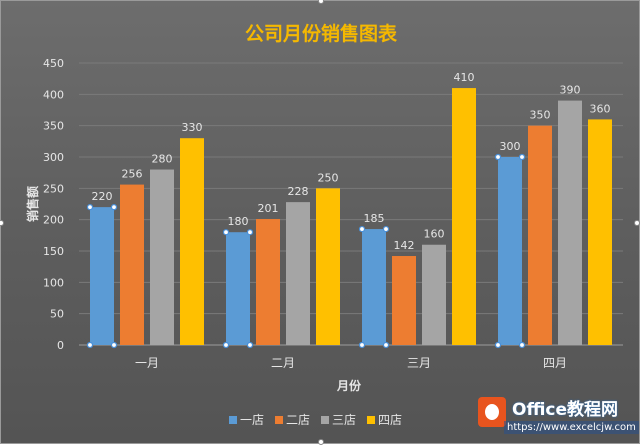 This screenshot has height=445, width=640. Describe the element at coordinates (374, 218) in the screenshot. I see `data-label: 185` at that location.